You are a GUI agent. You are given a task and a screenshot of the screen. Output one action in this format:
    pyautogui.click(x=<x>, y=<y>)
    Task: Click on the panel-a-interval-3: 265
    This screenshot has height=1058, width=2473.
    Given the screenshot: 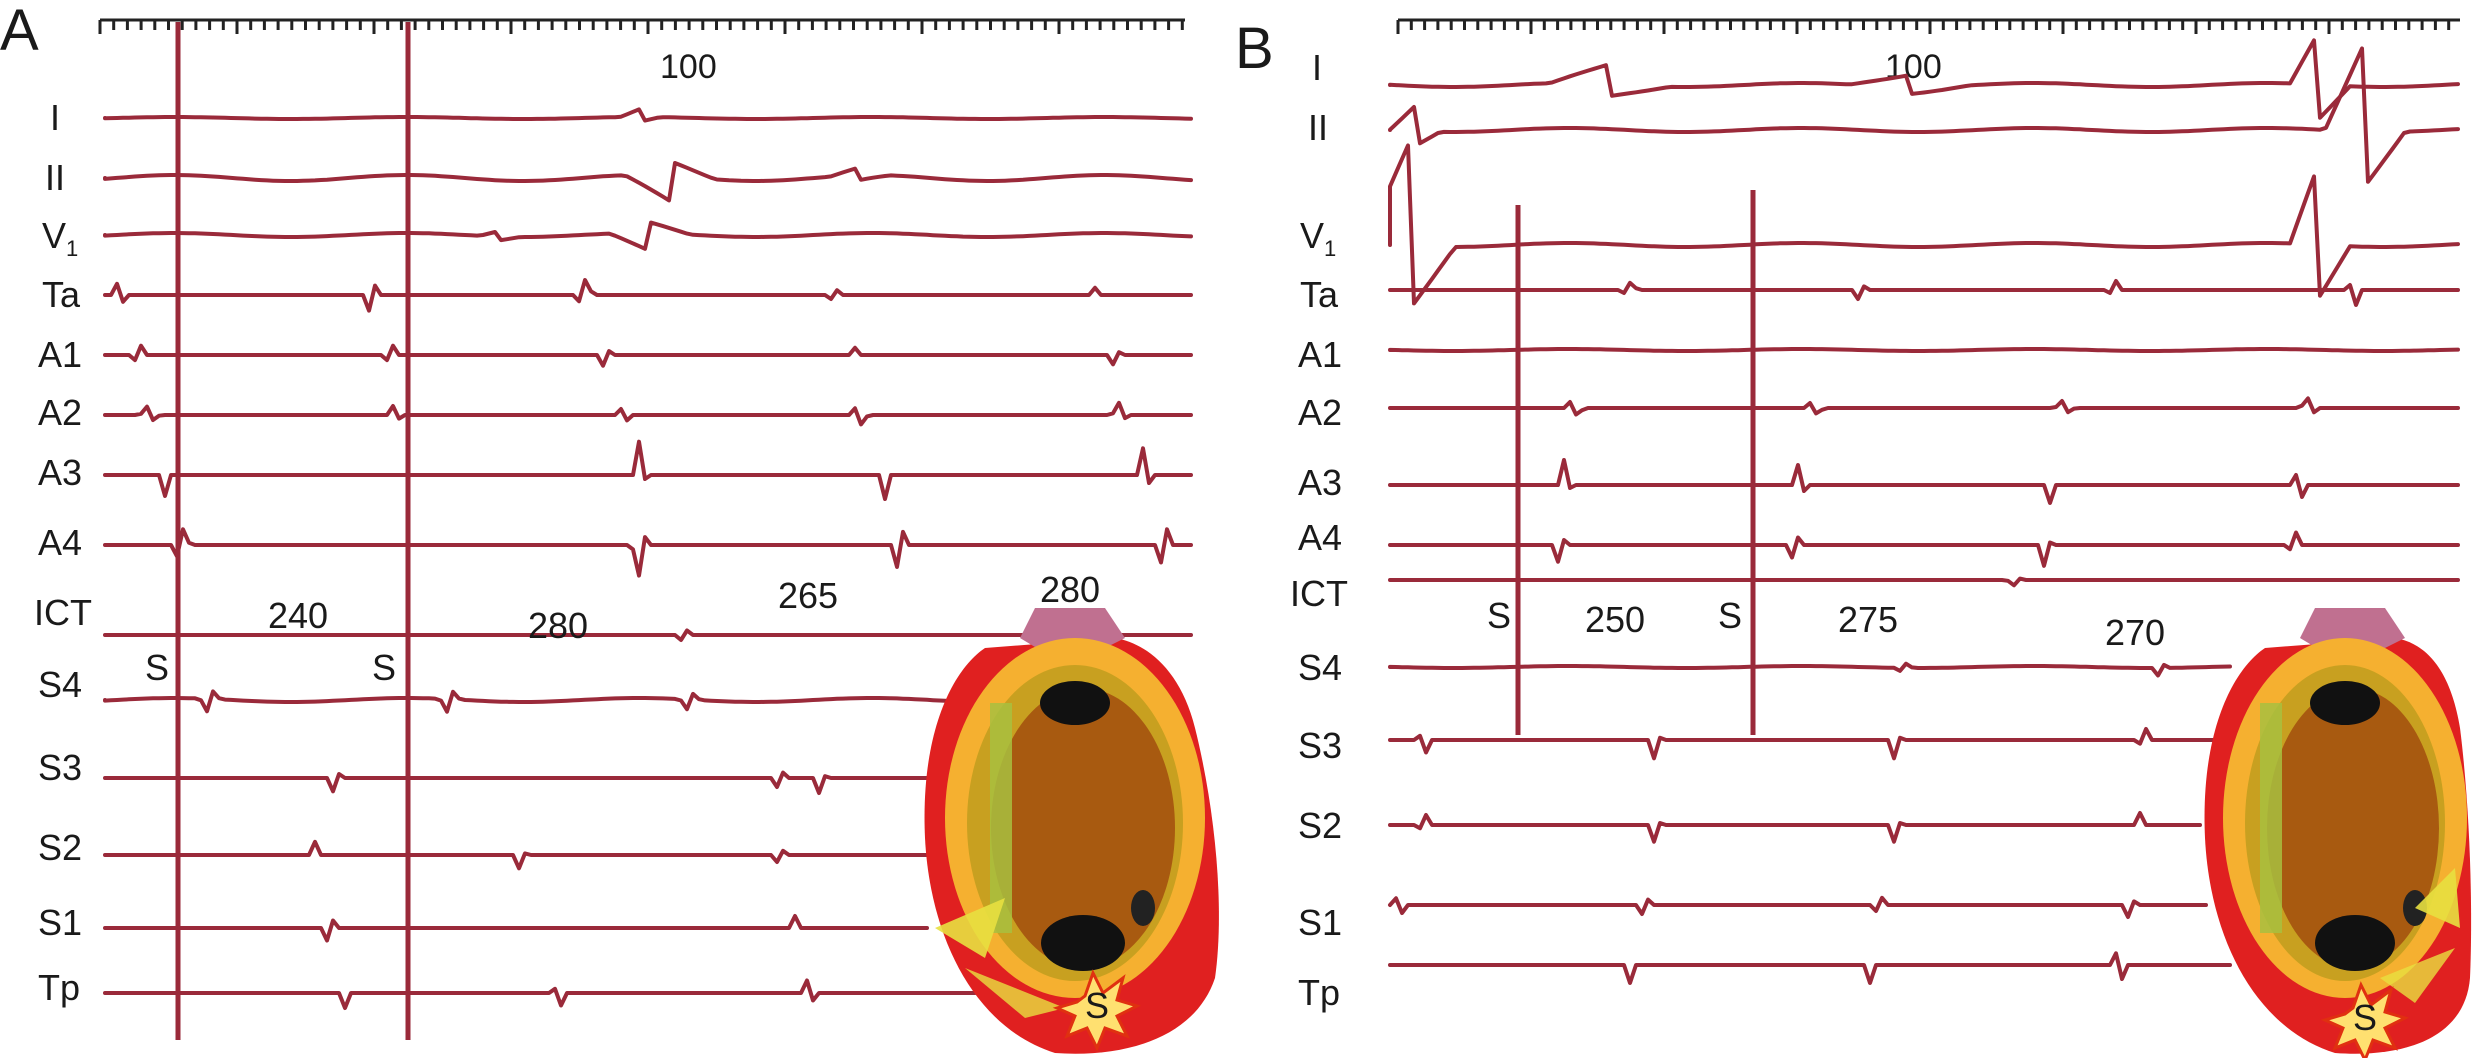 What is the action you would take?
    pyautogui.click(x=808, y=595)
    